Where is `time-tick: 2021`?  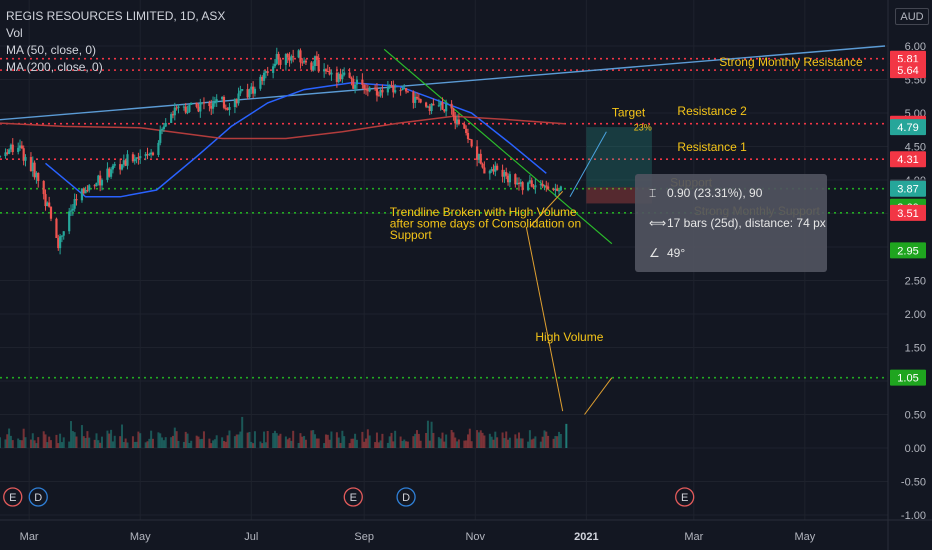
time-tick: 2021 is located at coordinates (586, 537).